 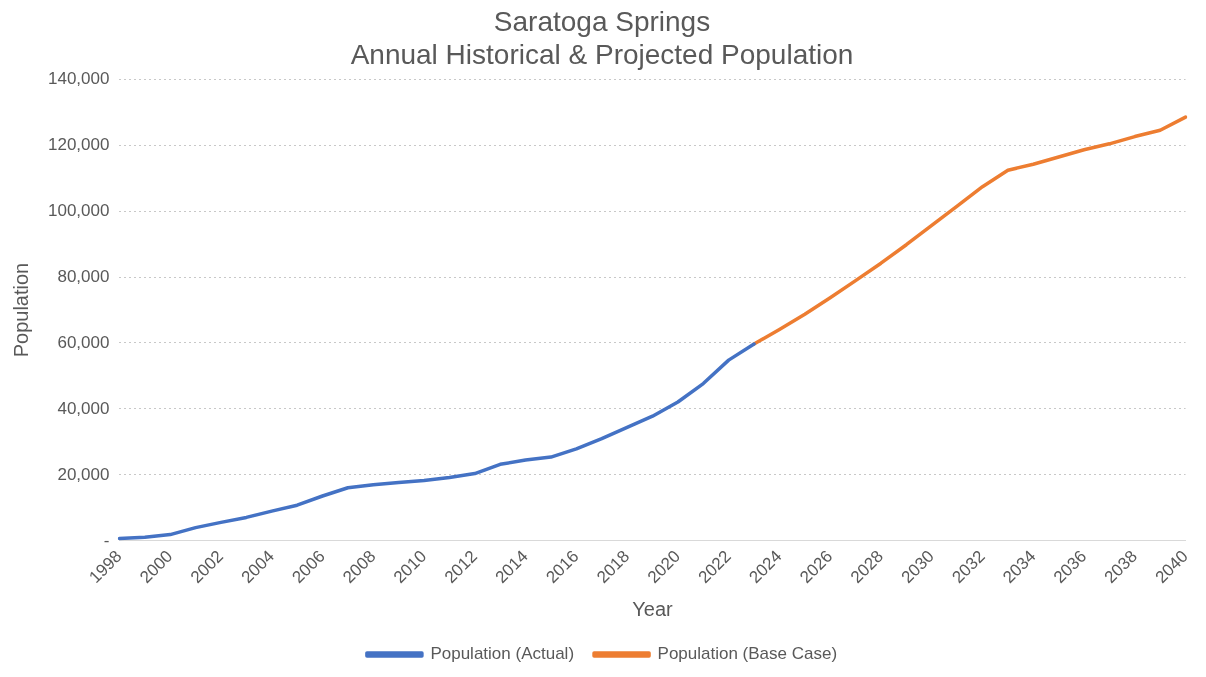 What do you see at coordinates (83, 276) in the screenshot?
I see `y-tick-label: 80,000` at bounding box center [83, 276].